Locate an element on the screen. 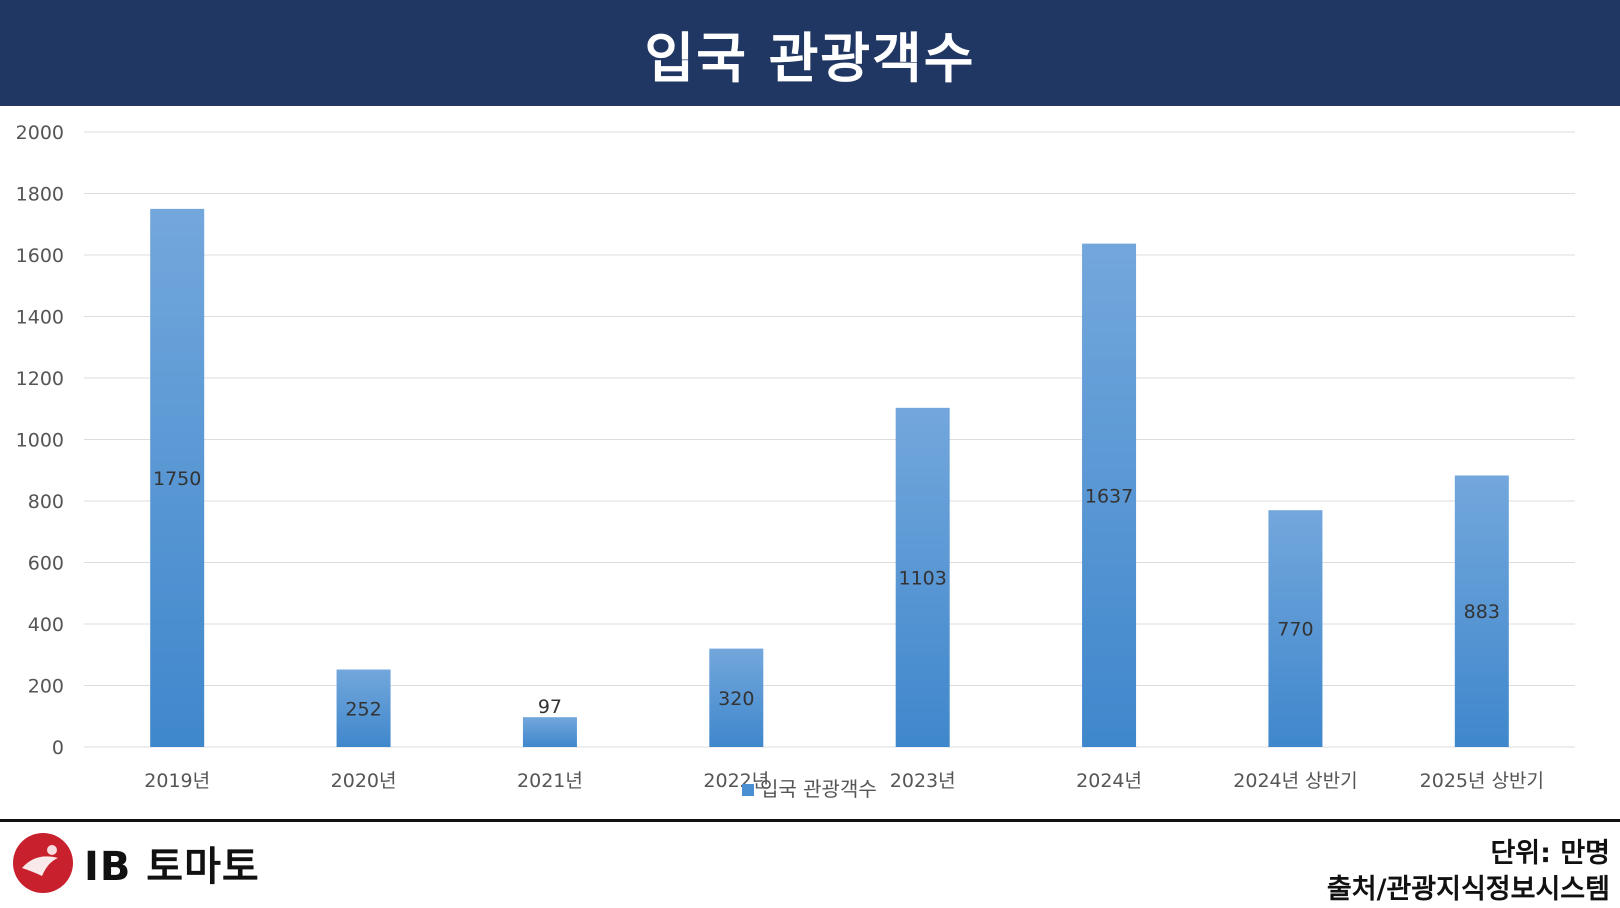 The height and width of the screenshot is (908, 1620). y-tick-label: 1200 is located at coordinates (40, 379).